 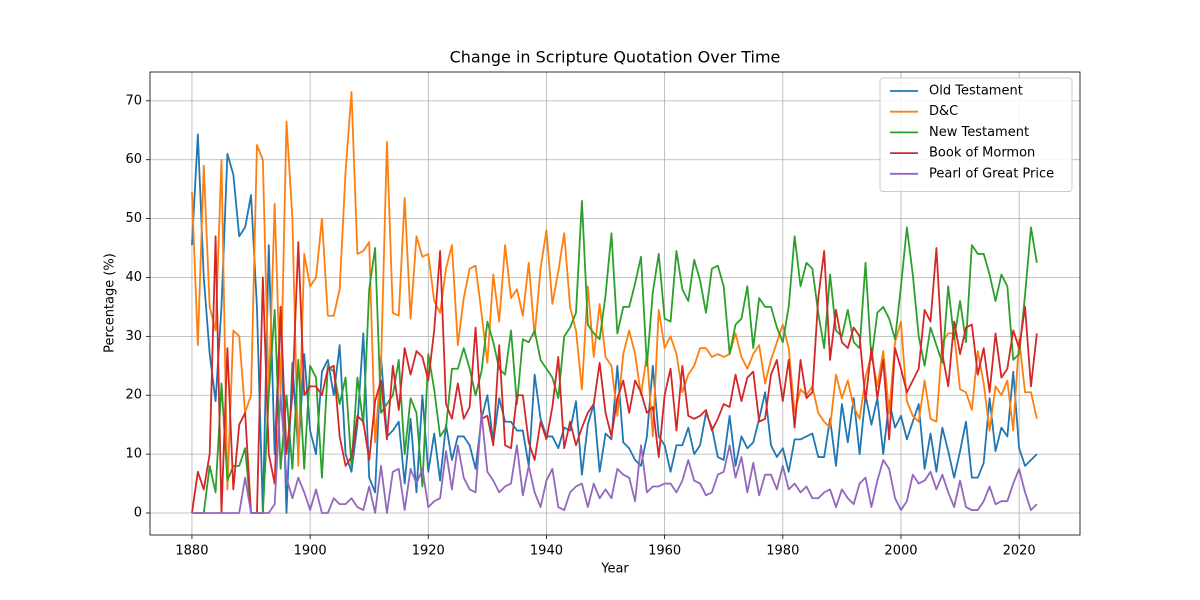 I want to click on legend-label: Book of Mormon, so click(x=982, y=153).